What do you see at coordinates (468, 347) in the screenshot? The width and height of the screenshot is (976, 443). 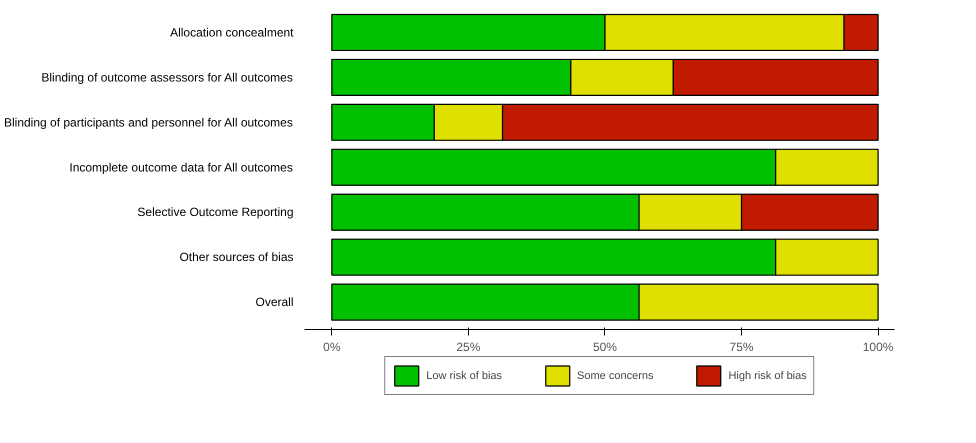 I see `x-tick-label: 25%` at bounding box center [468, 347].